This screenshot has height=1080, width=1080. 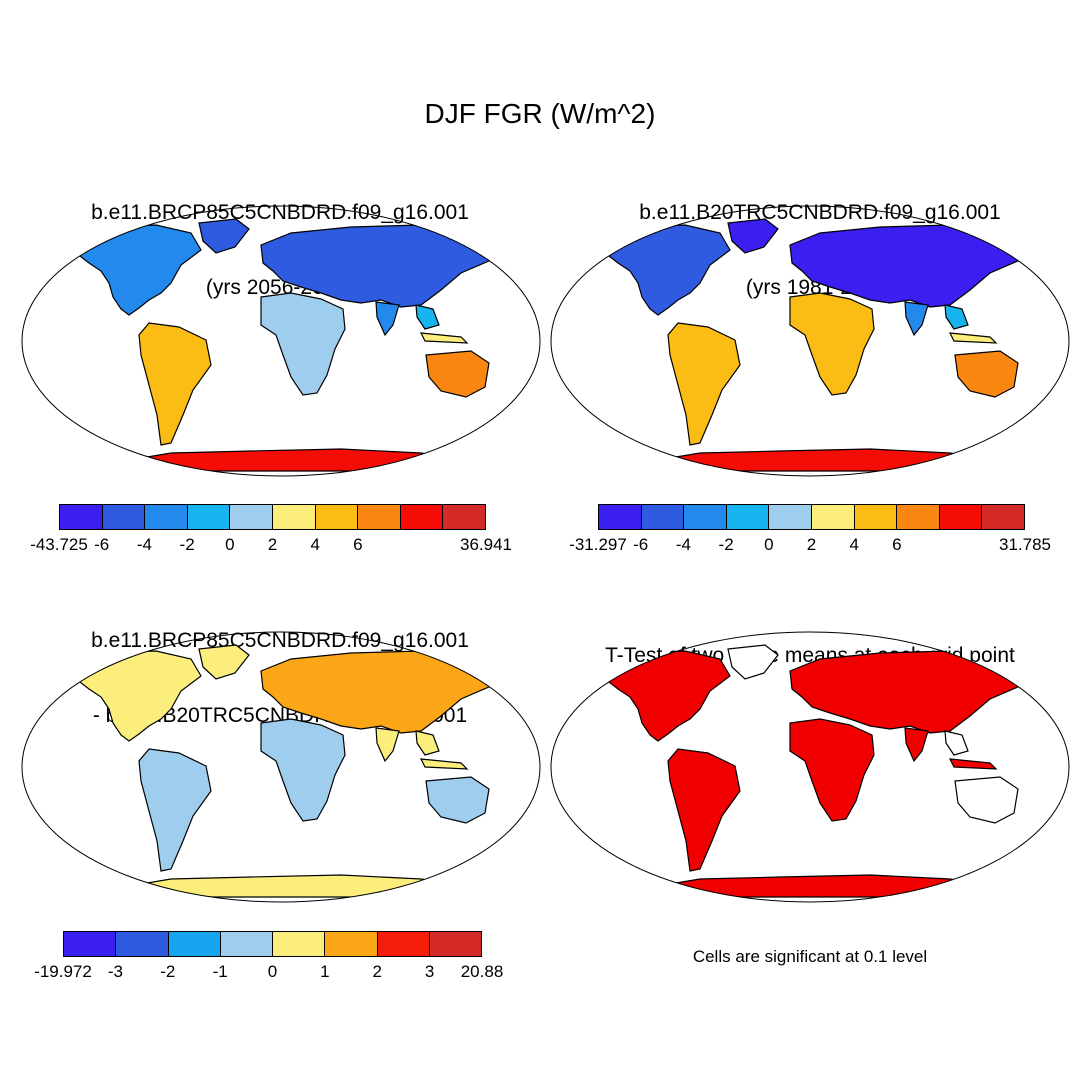 What do you see at coordinates (59, 544) in the screenshot?
I see `colorbar-tick-label: -43.725` at bounding box center [59, 544].